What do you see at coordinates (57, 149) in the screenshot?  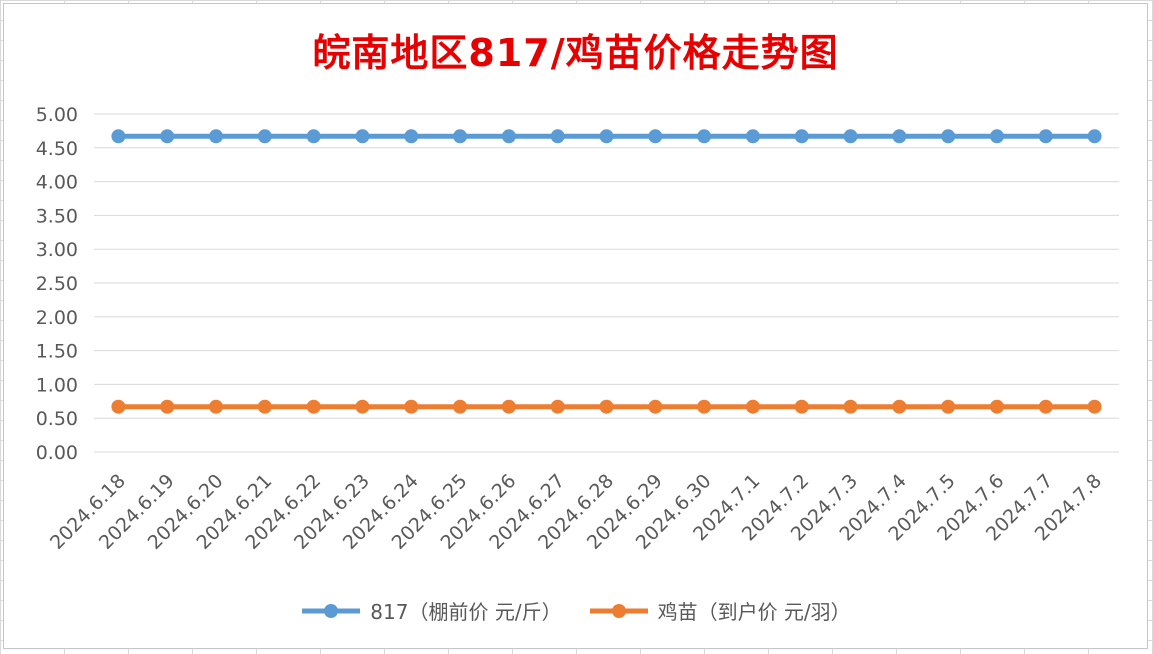 I see `y-tick-label: 4.50` at bounding box center [57, 149].